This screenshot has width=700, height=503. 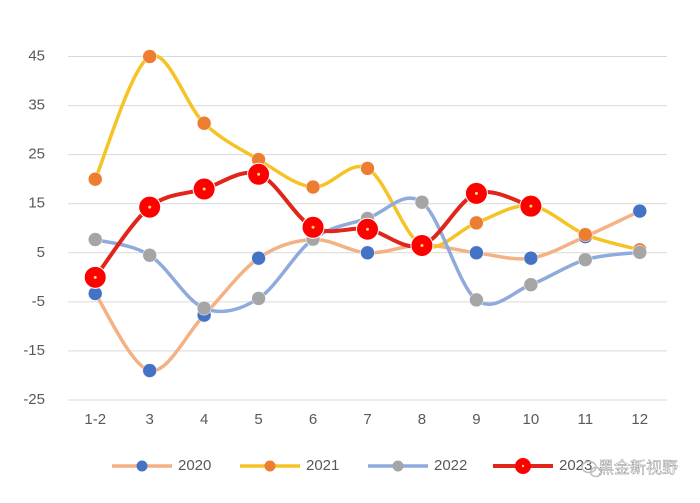 What do you see at coordinates (575, 465) in the screenshot?
I see `legend-label-2023: 2023` at bounding box center [575, 465].